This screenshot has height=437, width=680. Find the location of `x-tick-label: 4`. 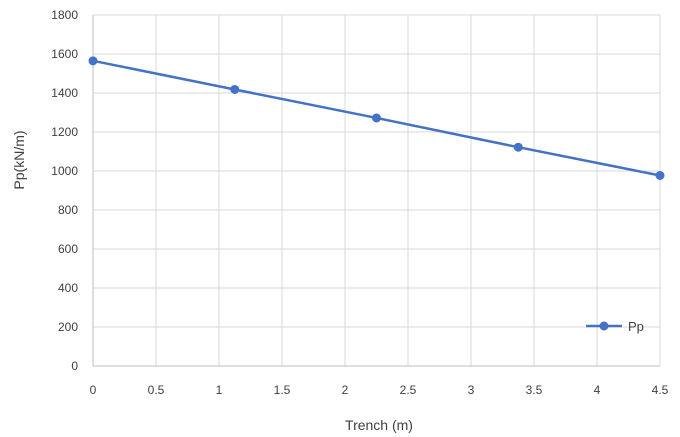

x-tick-label: 4 is located at coordinates (597, 390).